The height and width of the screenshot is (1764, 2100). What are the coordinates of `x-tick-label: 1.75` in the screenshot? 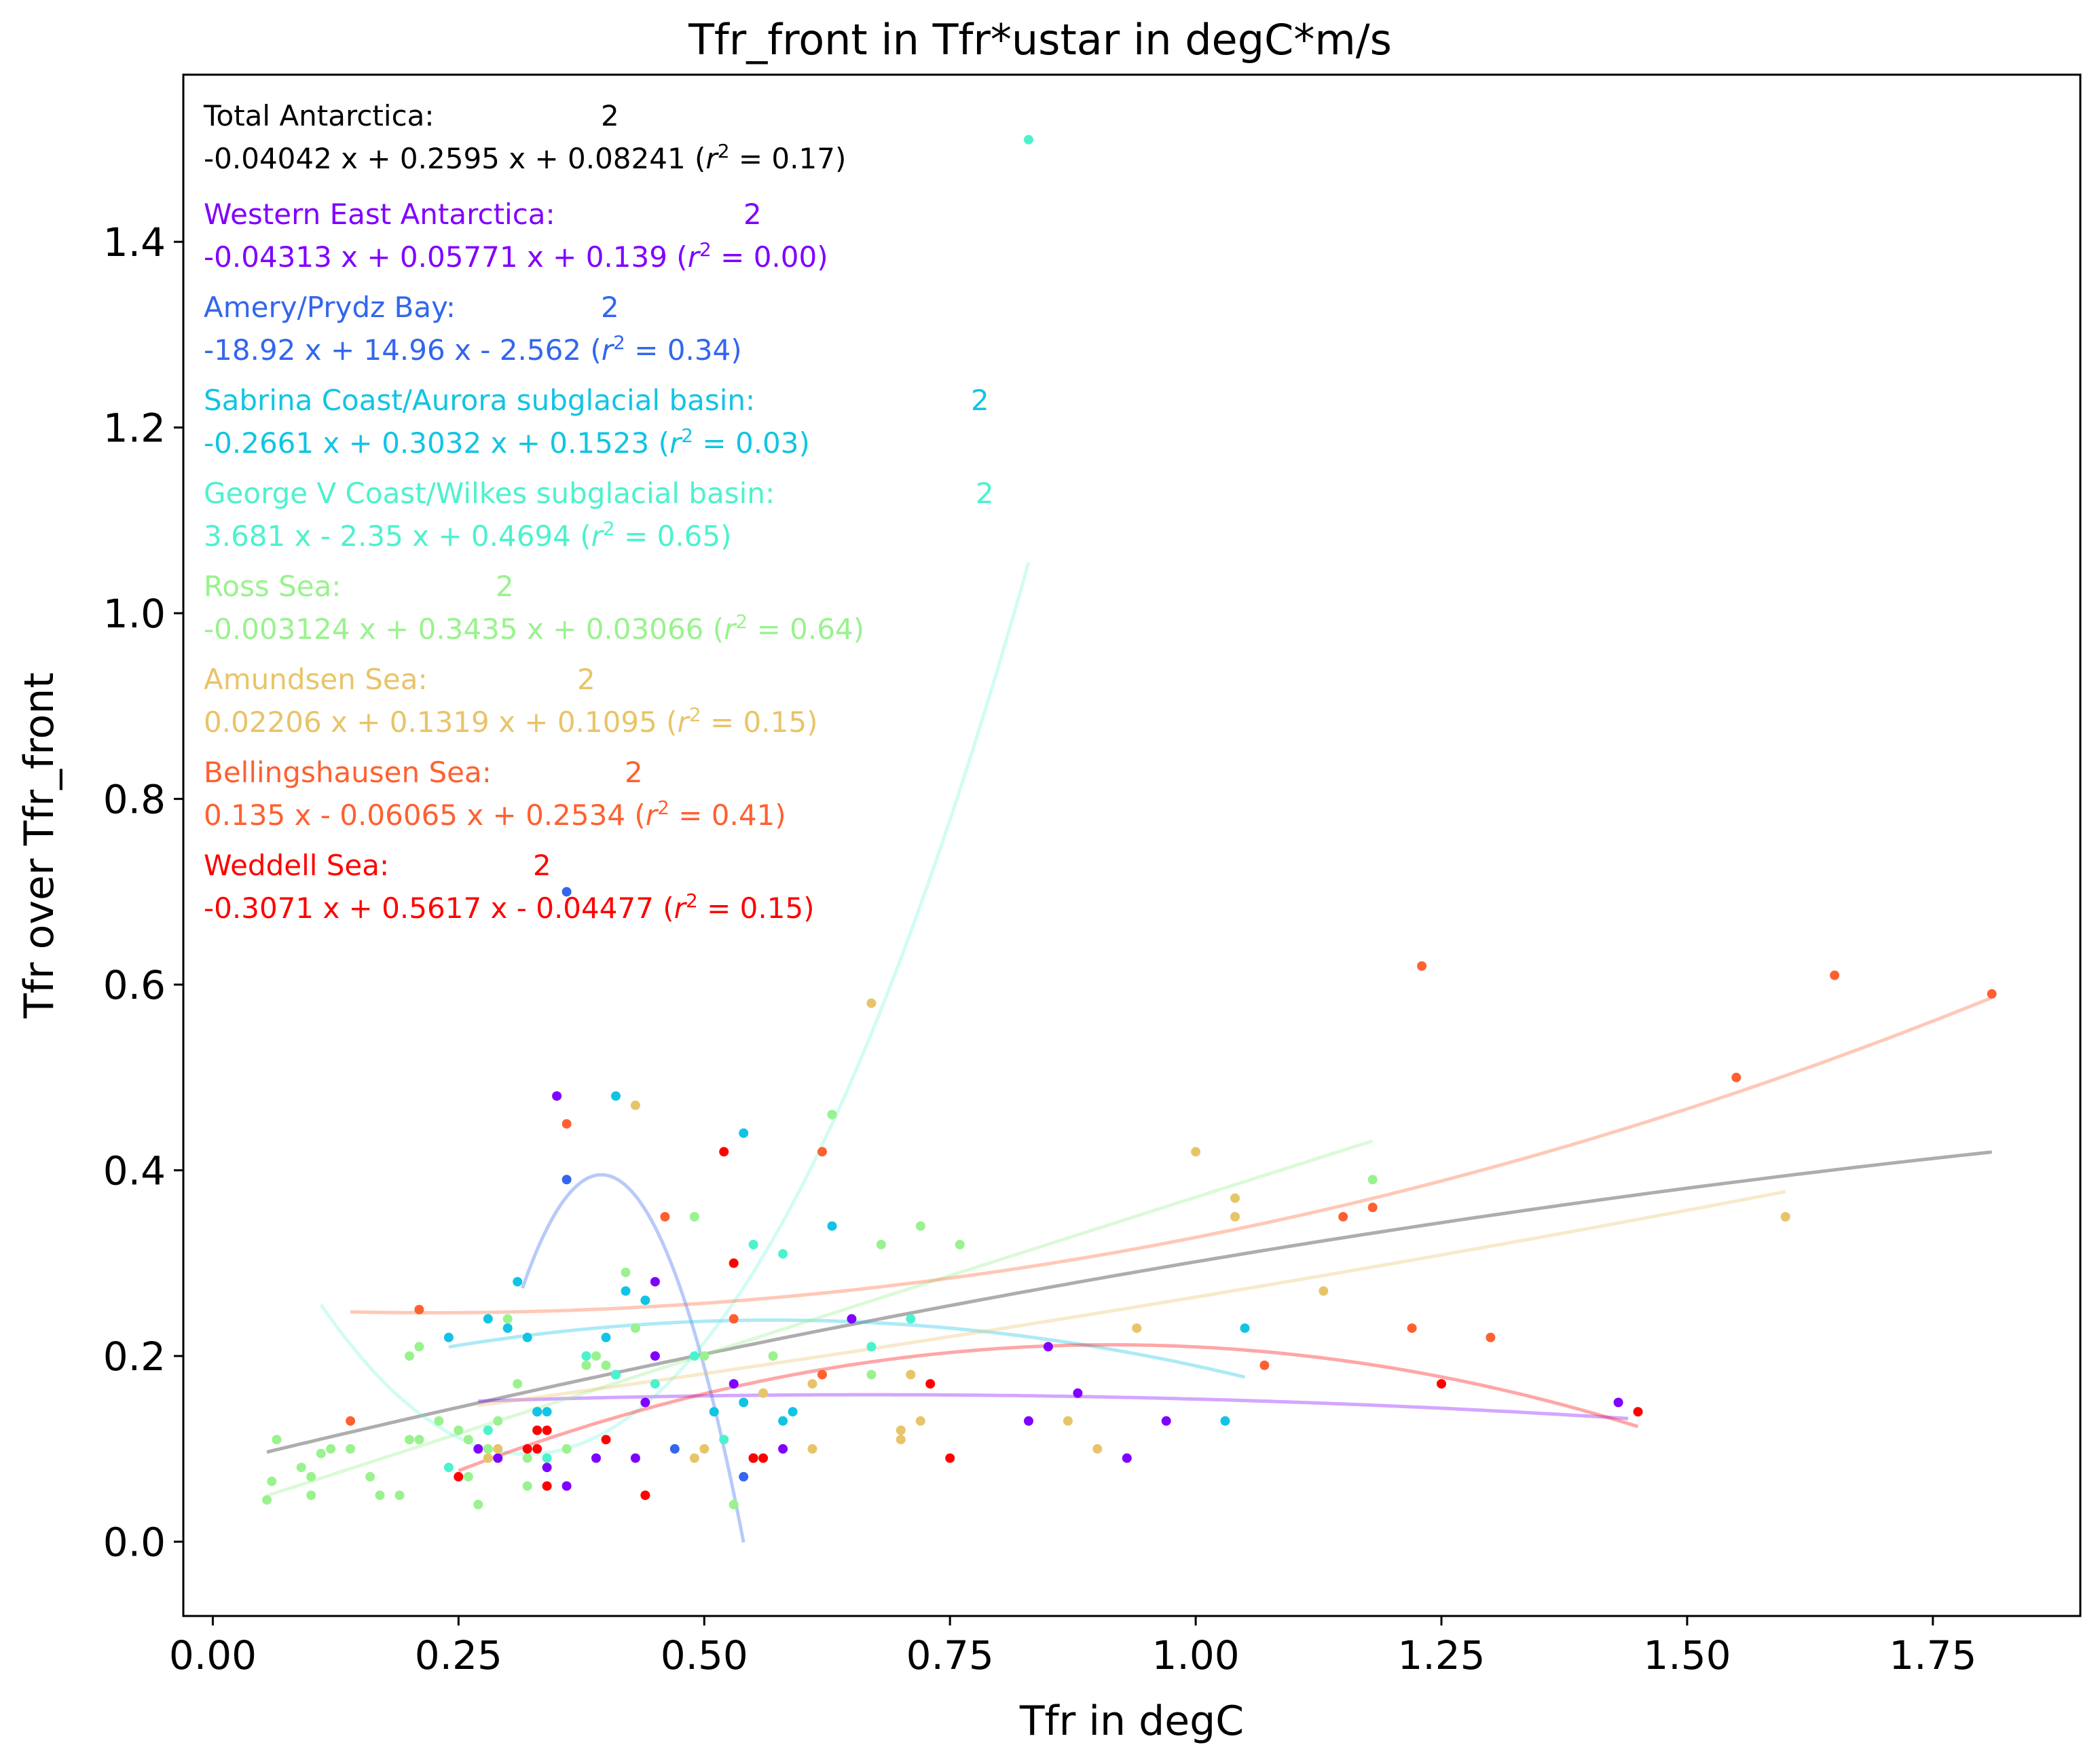 It's located at (1933, 1655).